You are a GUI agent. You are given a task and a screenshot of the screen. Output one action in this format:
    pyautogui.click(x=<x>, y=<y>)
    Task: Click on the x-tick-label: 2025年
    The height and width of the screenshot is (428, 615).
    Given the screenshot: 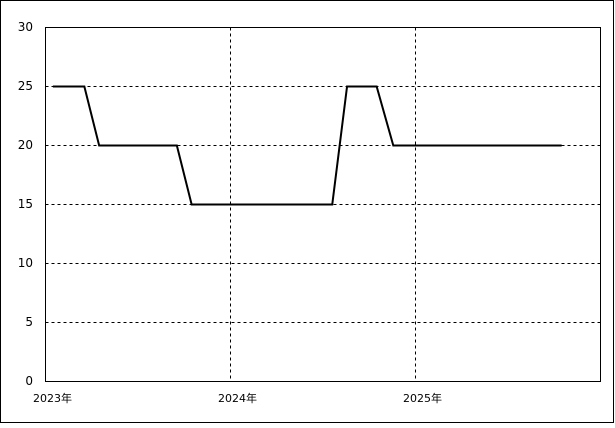 What is the action you would take?
    pyautogui.click(x=422, y=398)
    